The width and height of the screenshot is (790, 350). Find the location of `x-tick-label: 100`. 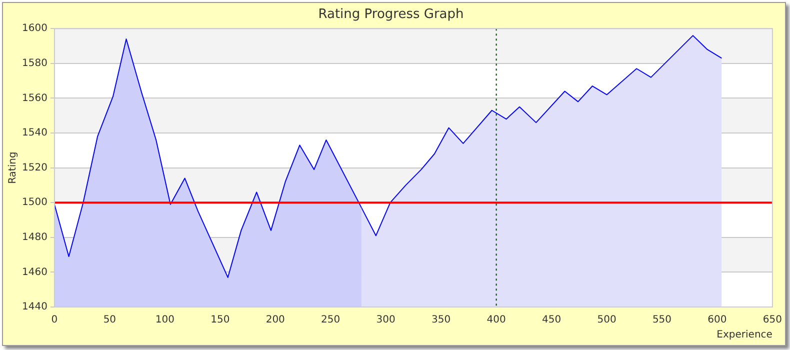

x-tick-label: 100 is located at coordinates (164, 320).